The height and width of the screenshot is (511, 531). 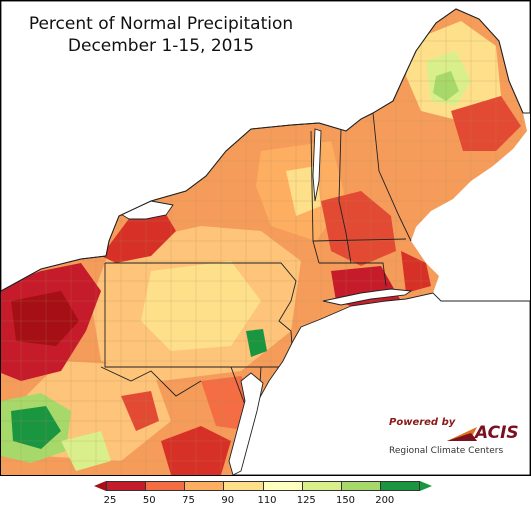 What do you see at coordinates (188, 500) in the screenshot?
I see `legend-tick-label: 75` at bounding box center [188, 500].